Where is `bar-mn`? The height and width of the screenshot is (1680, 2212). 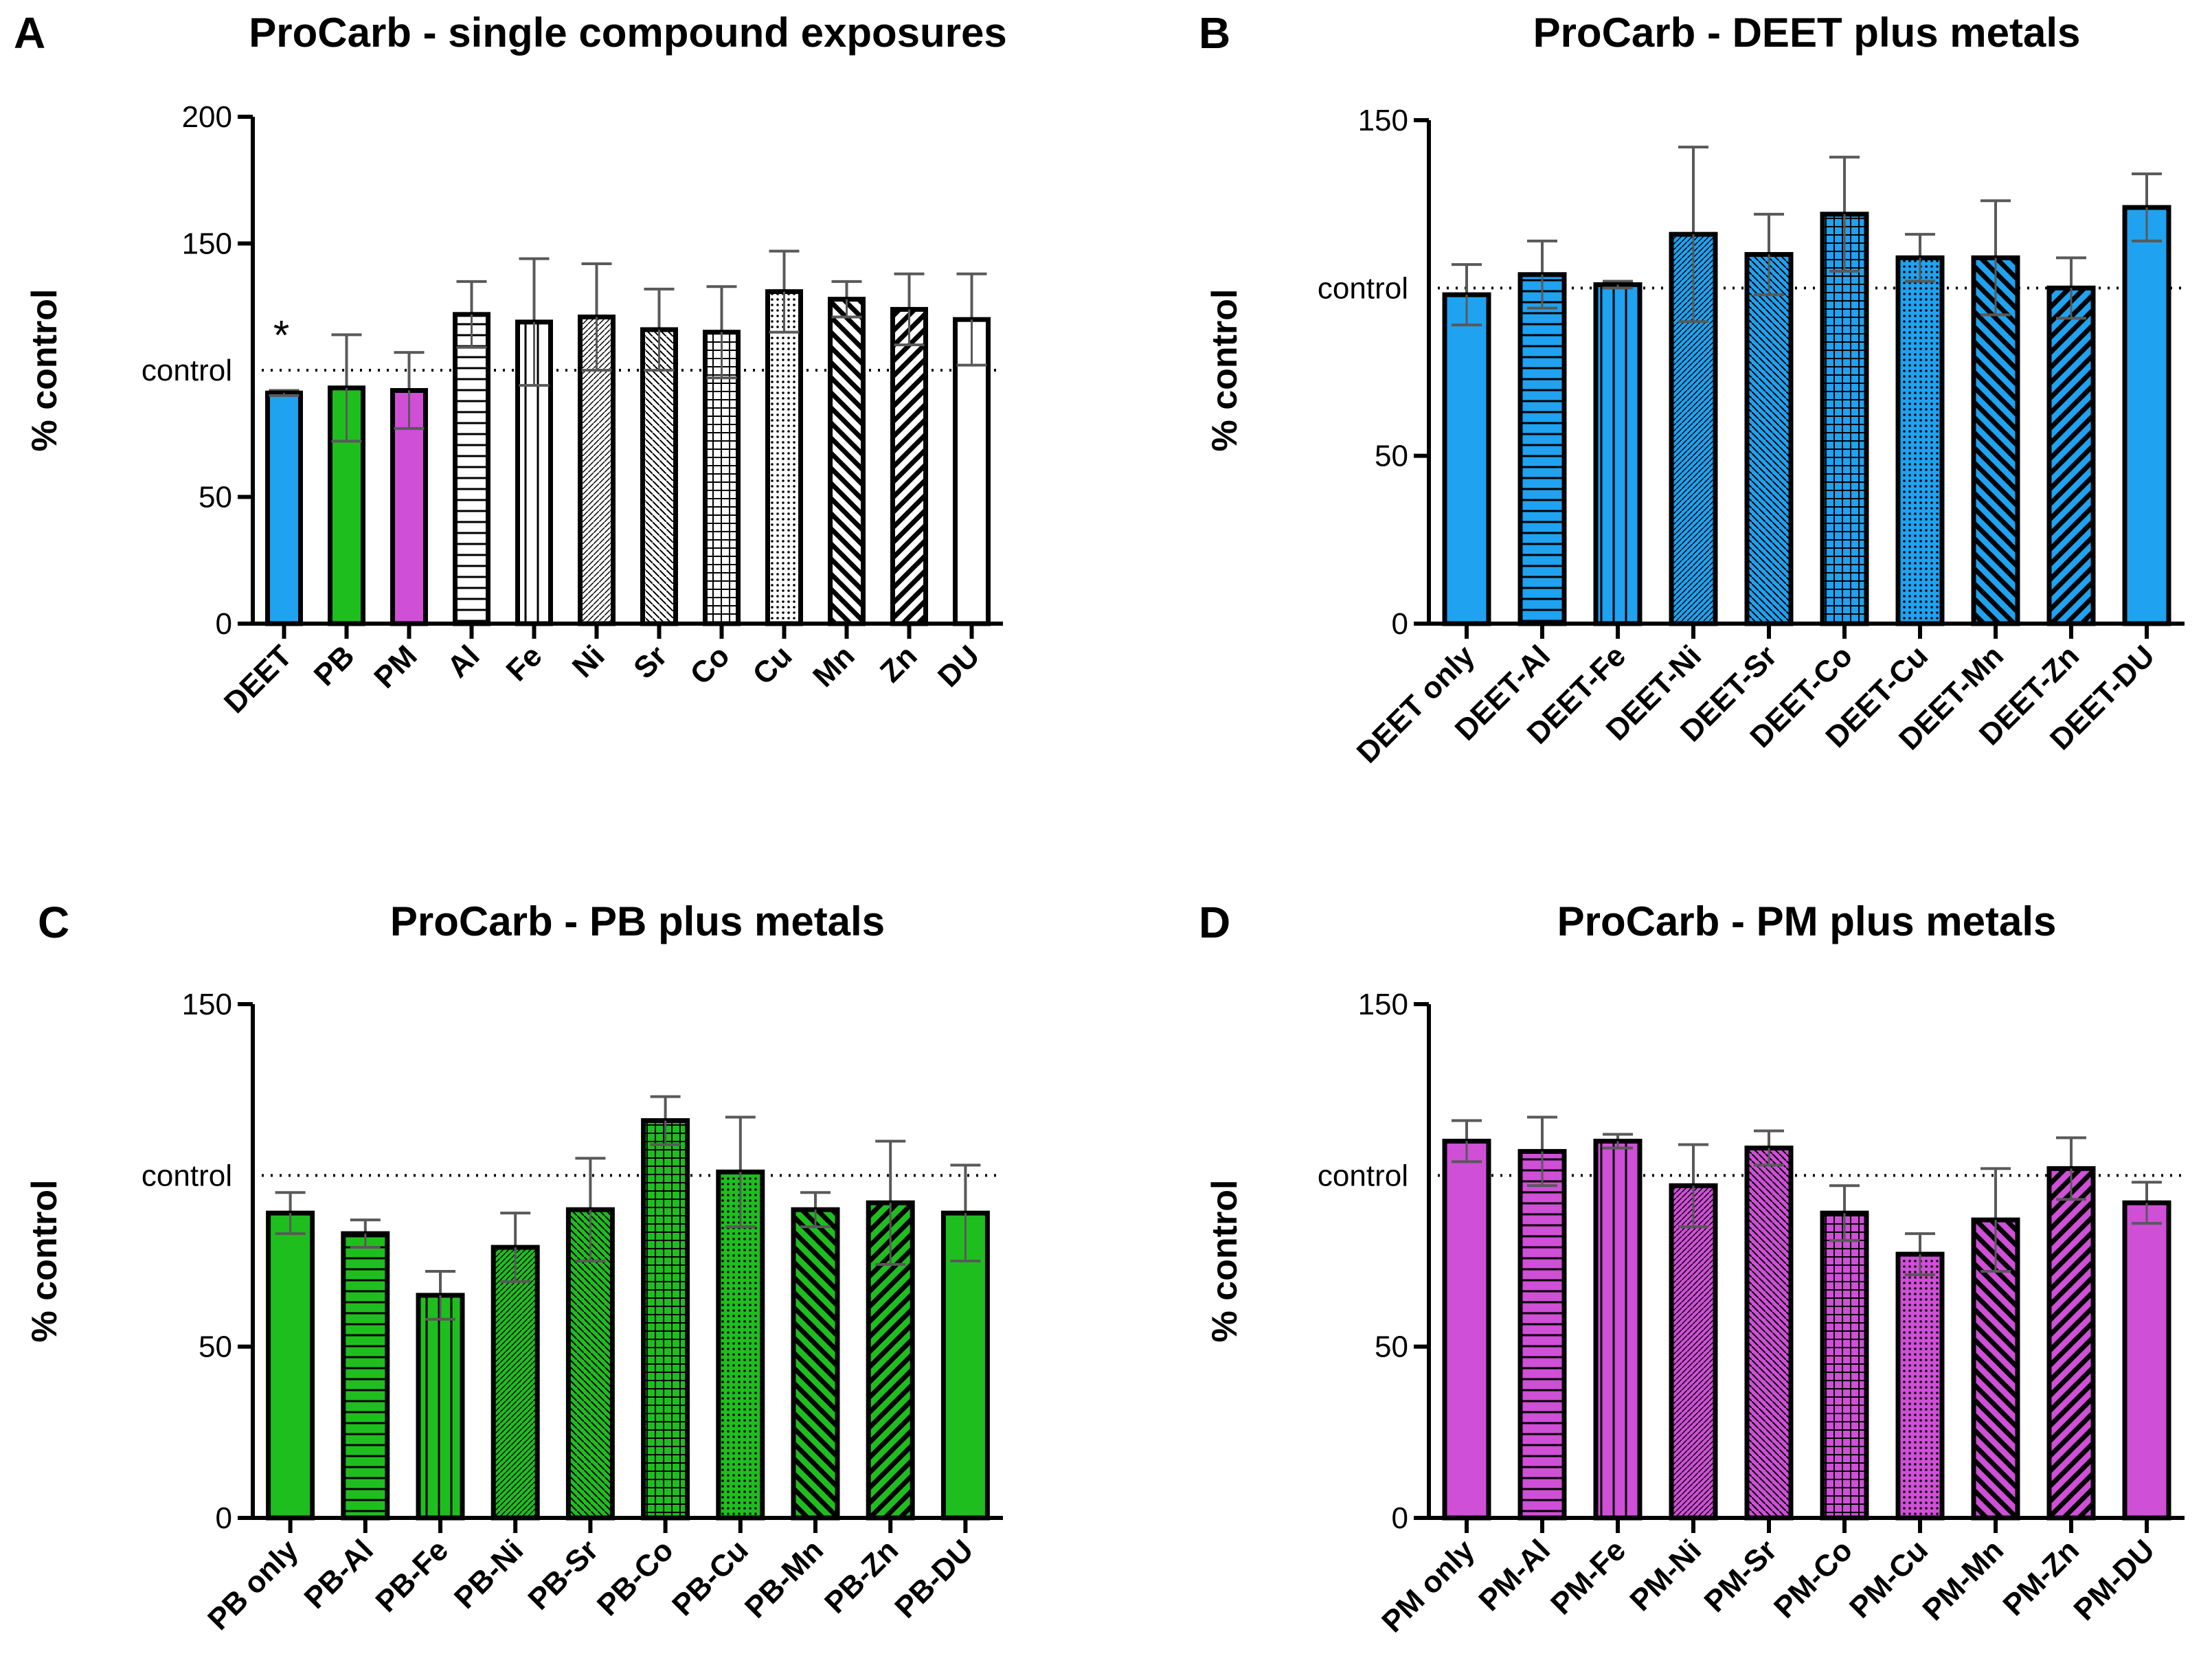 bar-mn is located at coordinates (847, 461).